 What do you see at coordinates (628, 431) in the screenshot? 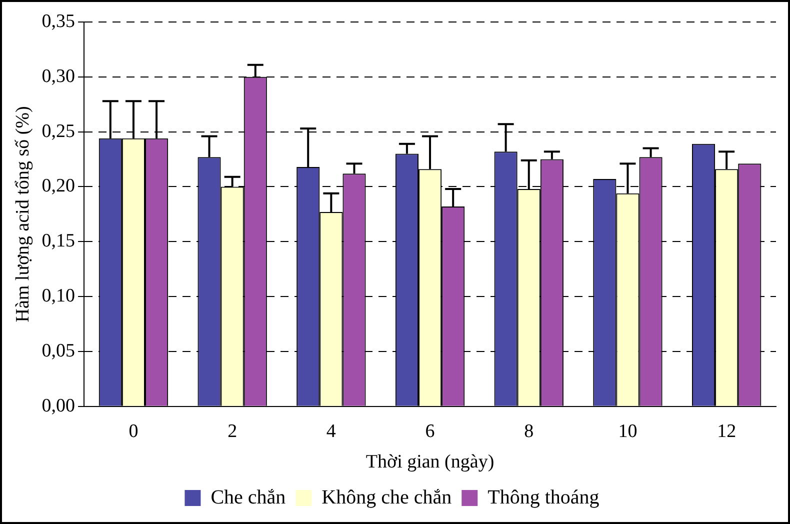
I see `x-tick-label: 10` at bounding box center [628, 431].